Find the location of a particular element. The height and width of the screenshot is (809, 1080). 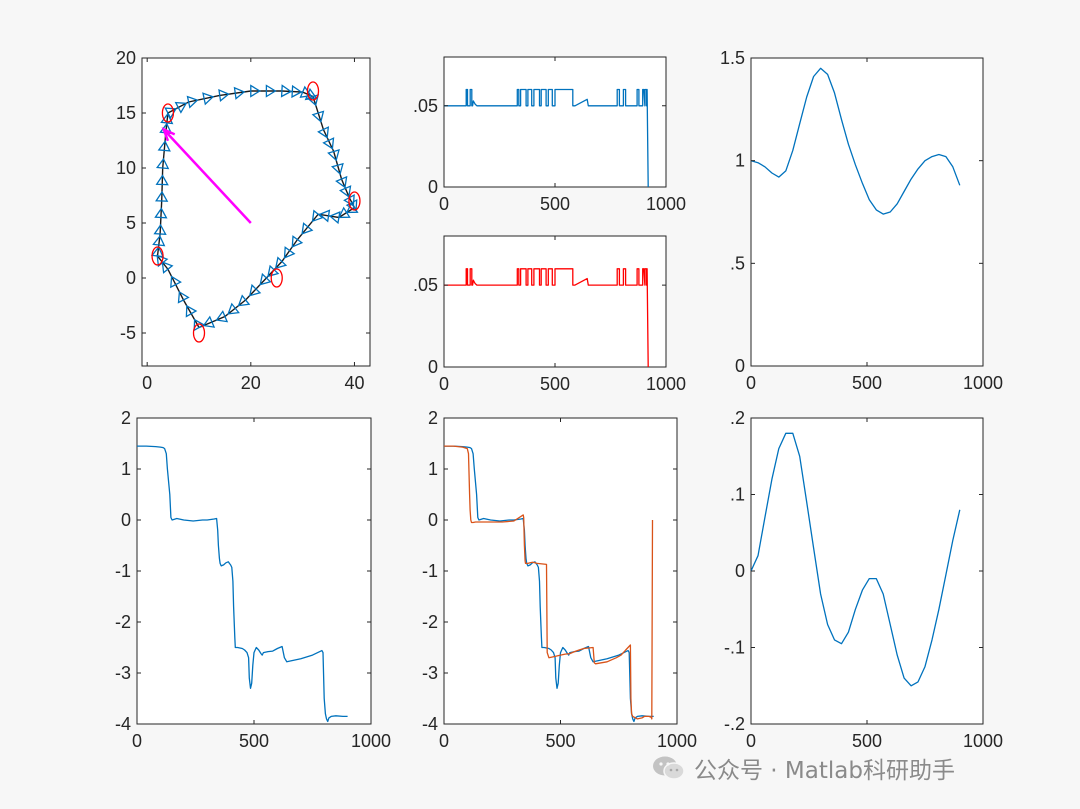

y-tick-label: 10 is located at coordinates (126, 168).